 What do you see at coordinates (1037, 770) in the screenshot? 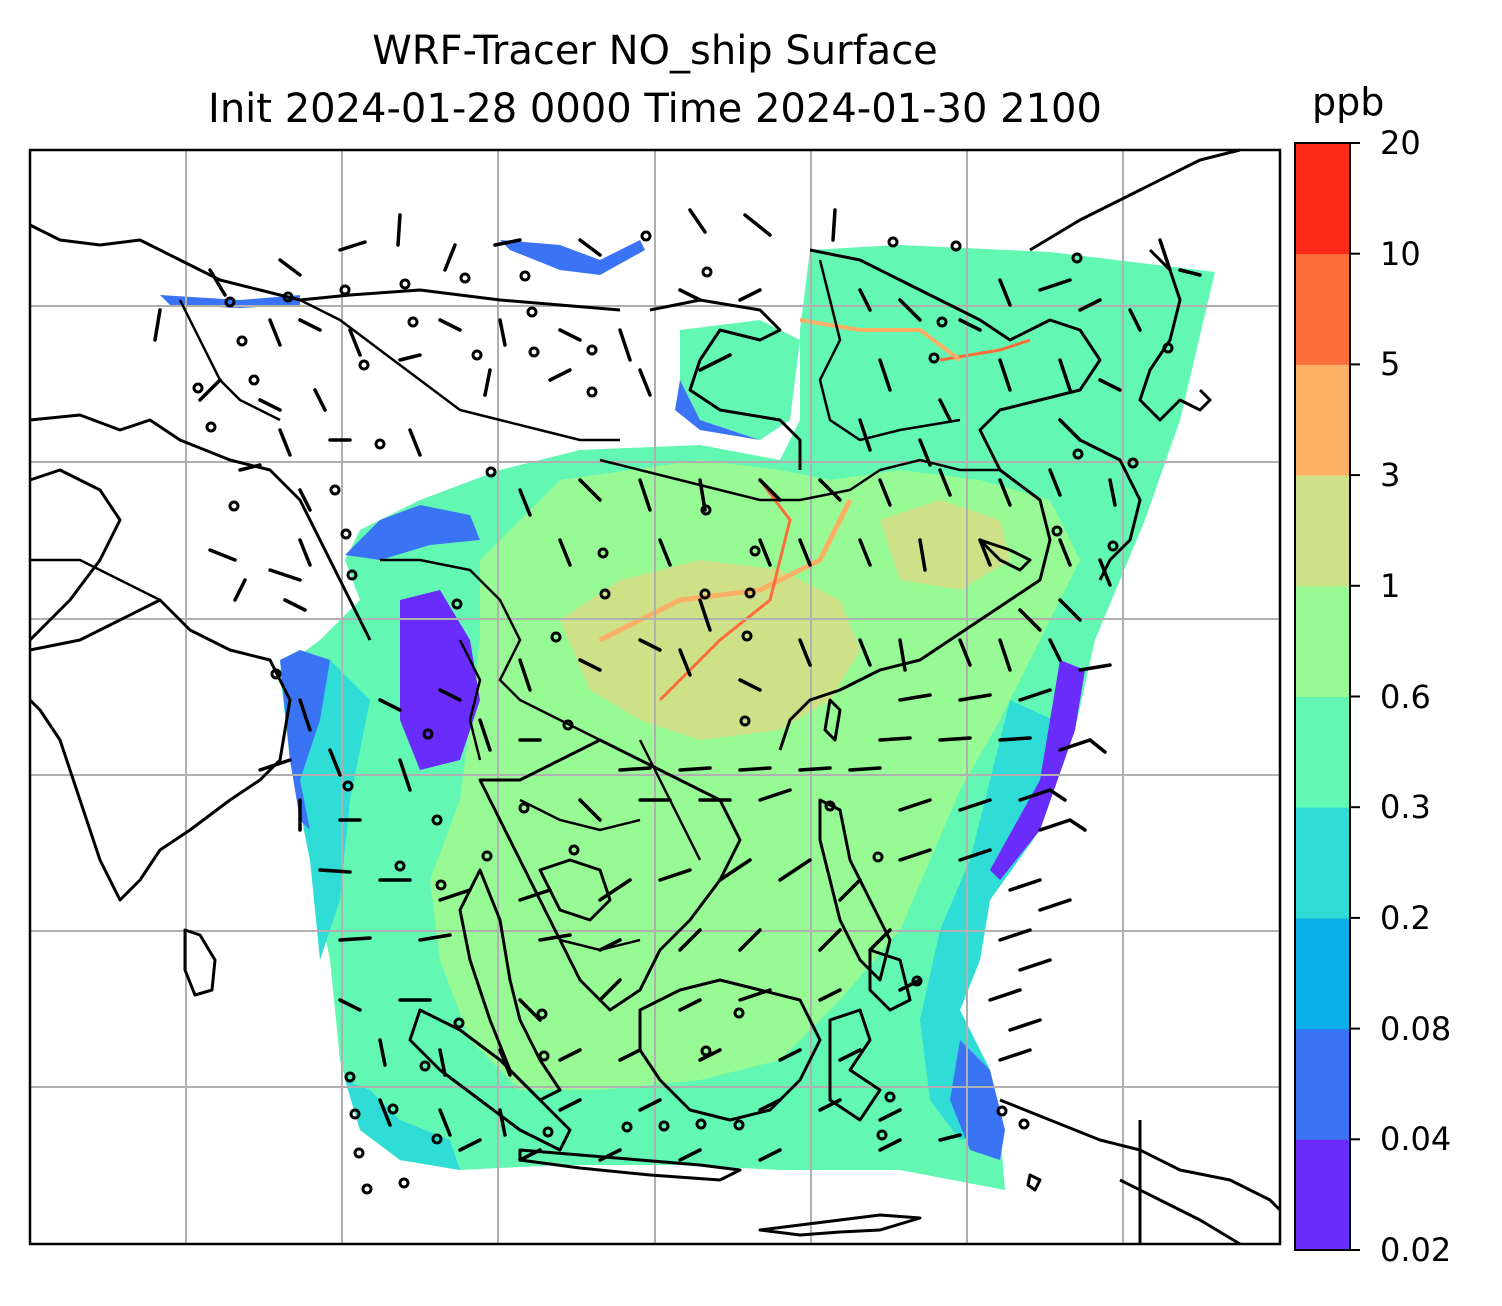
I see `field-low-east-edge` at bounding box center [1037, 770].